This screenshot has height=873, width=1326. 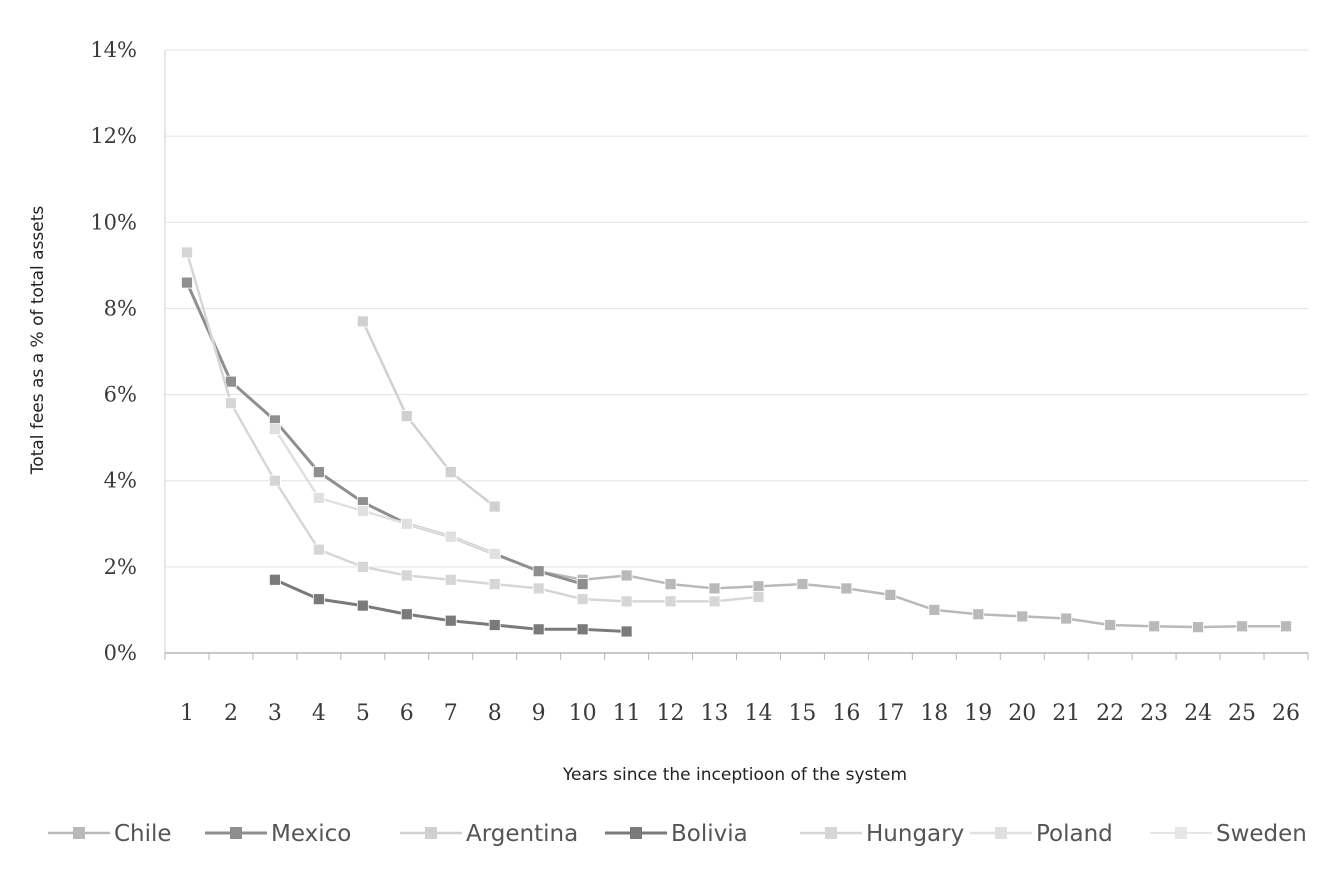 What do you see at coordinates (407, 713) in the screenshot?
I see `x-tick-label: 6` at bounding box center [407, 713].